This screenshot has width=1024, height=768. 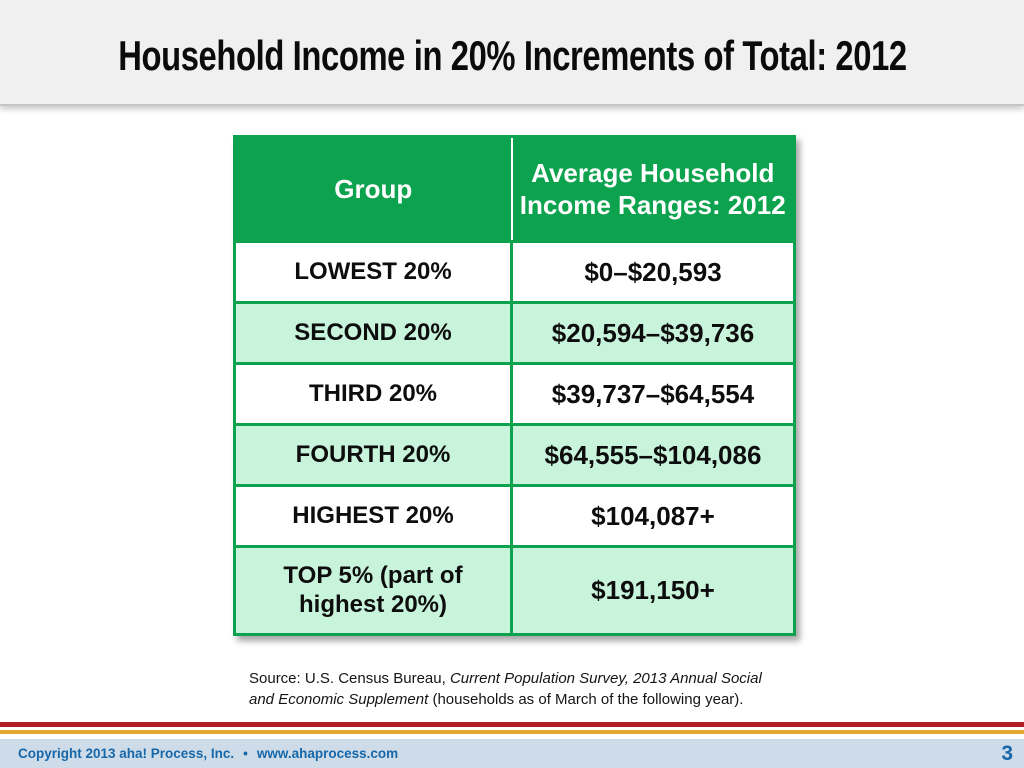 I want to click on range-cell: $104,087+, so click(x=653, y=516).